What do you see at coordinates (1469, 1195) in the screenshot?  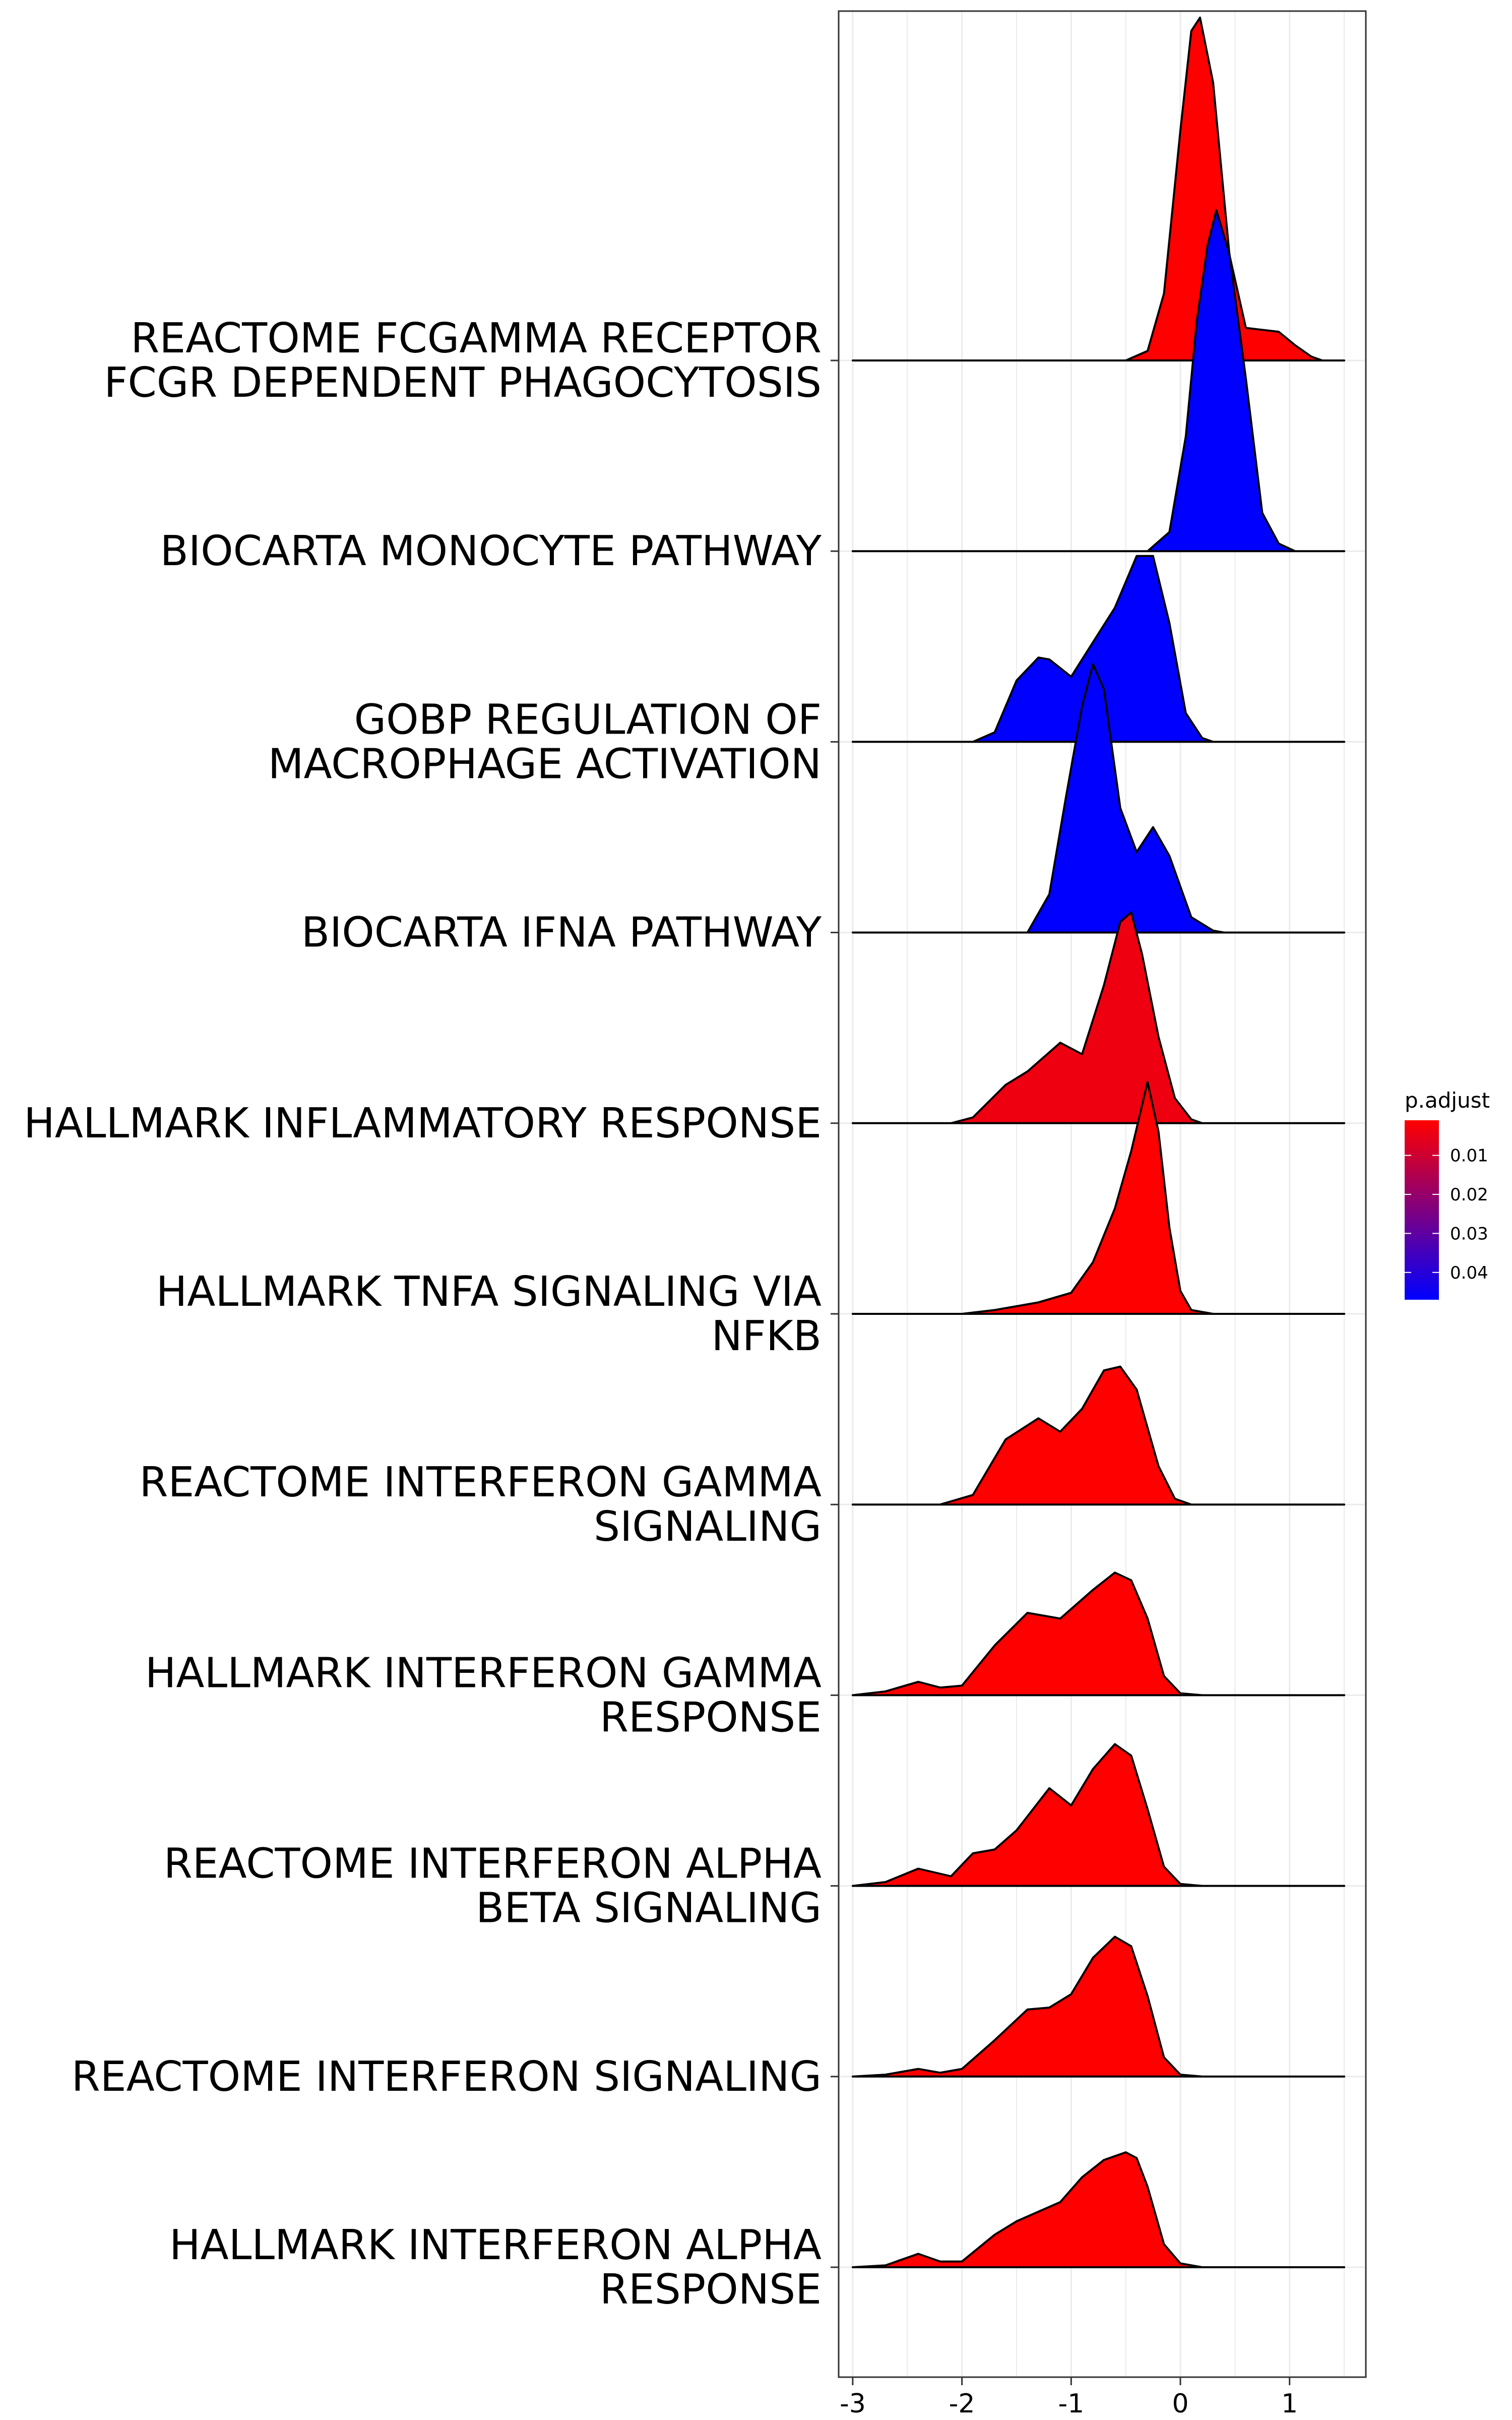 I see `legend-tick-label: 0.02` at bounding box center [1469, 1195].